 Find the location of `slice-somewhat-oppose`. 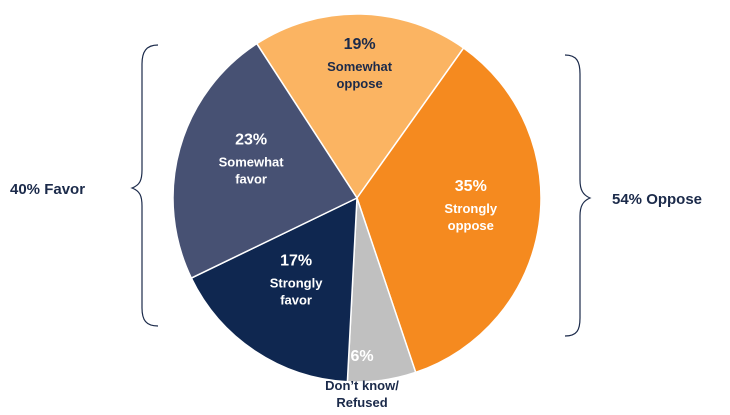

slice-somewhat-oppose is located at coordinates (360, 106).